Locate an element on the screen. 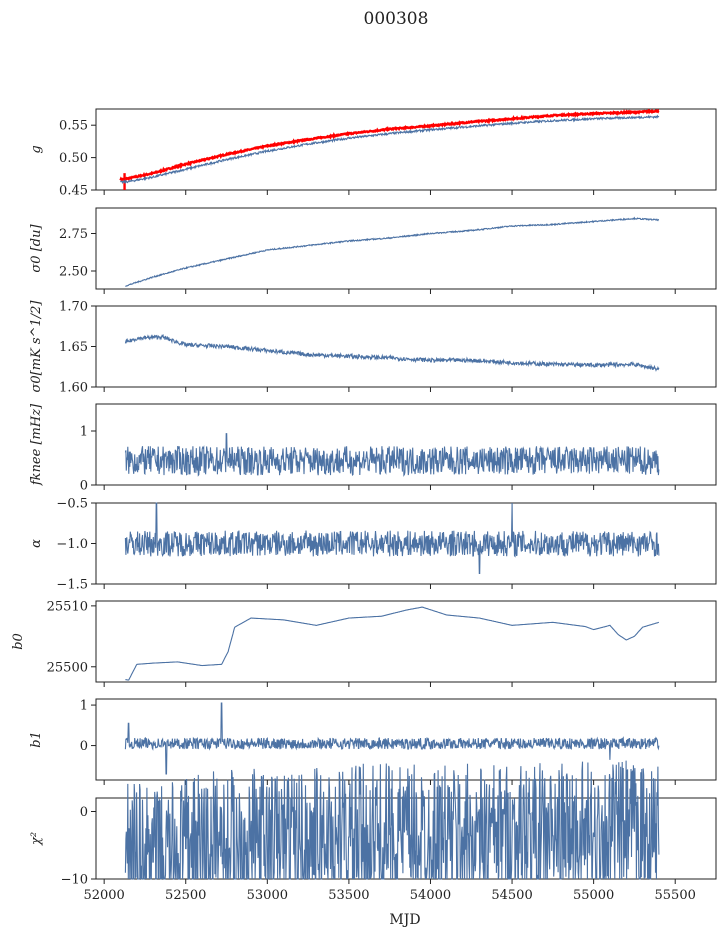 The image size is (725, 936). y-tick-label: 25510 is located at coordinates (67, 606).